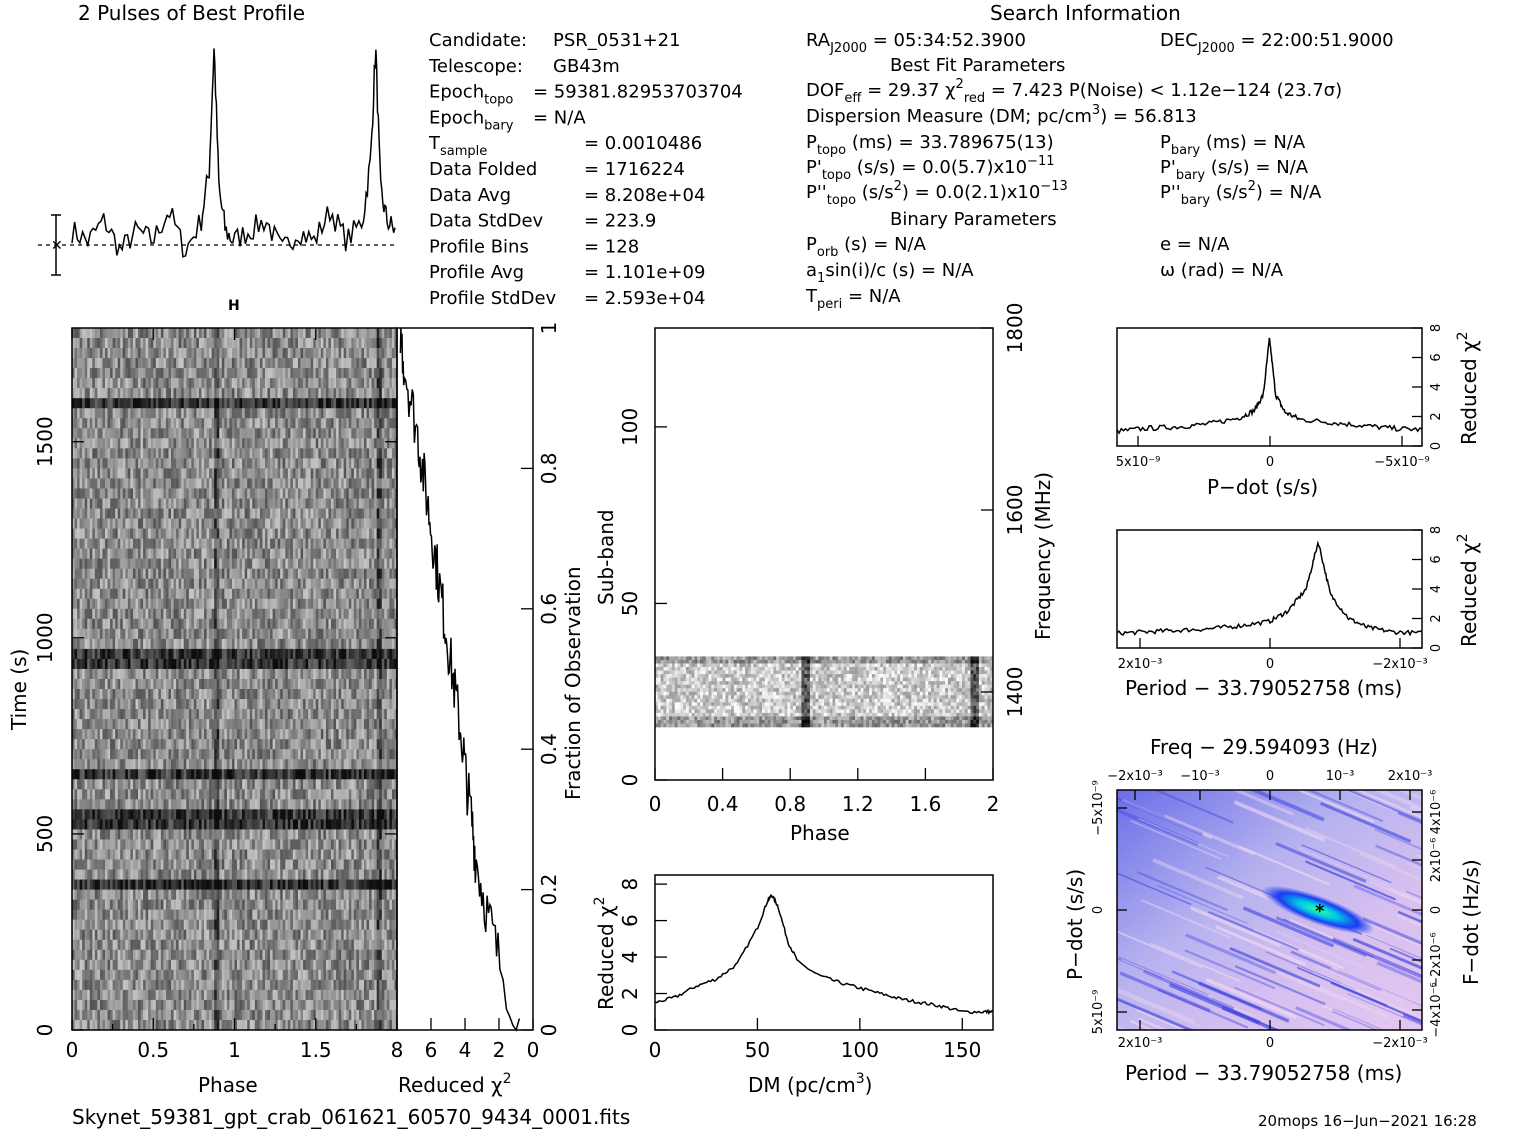  I want to click on profile-plot: ✕, so click(217, 162).